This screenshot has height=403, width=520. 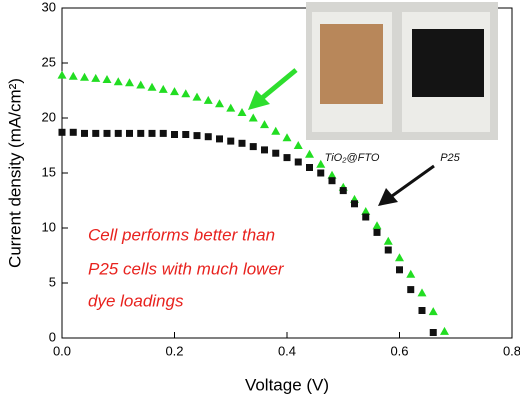 What do you see at coordinates (49, 61) in the screenshot?
I see `y-tick-label: 25` at bounding box center [49, 61].